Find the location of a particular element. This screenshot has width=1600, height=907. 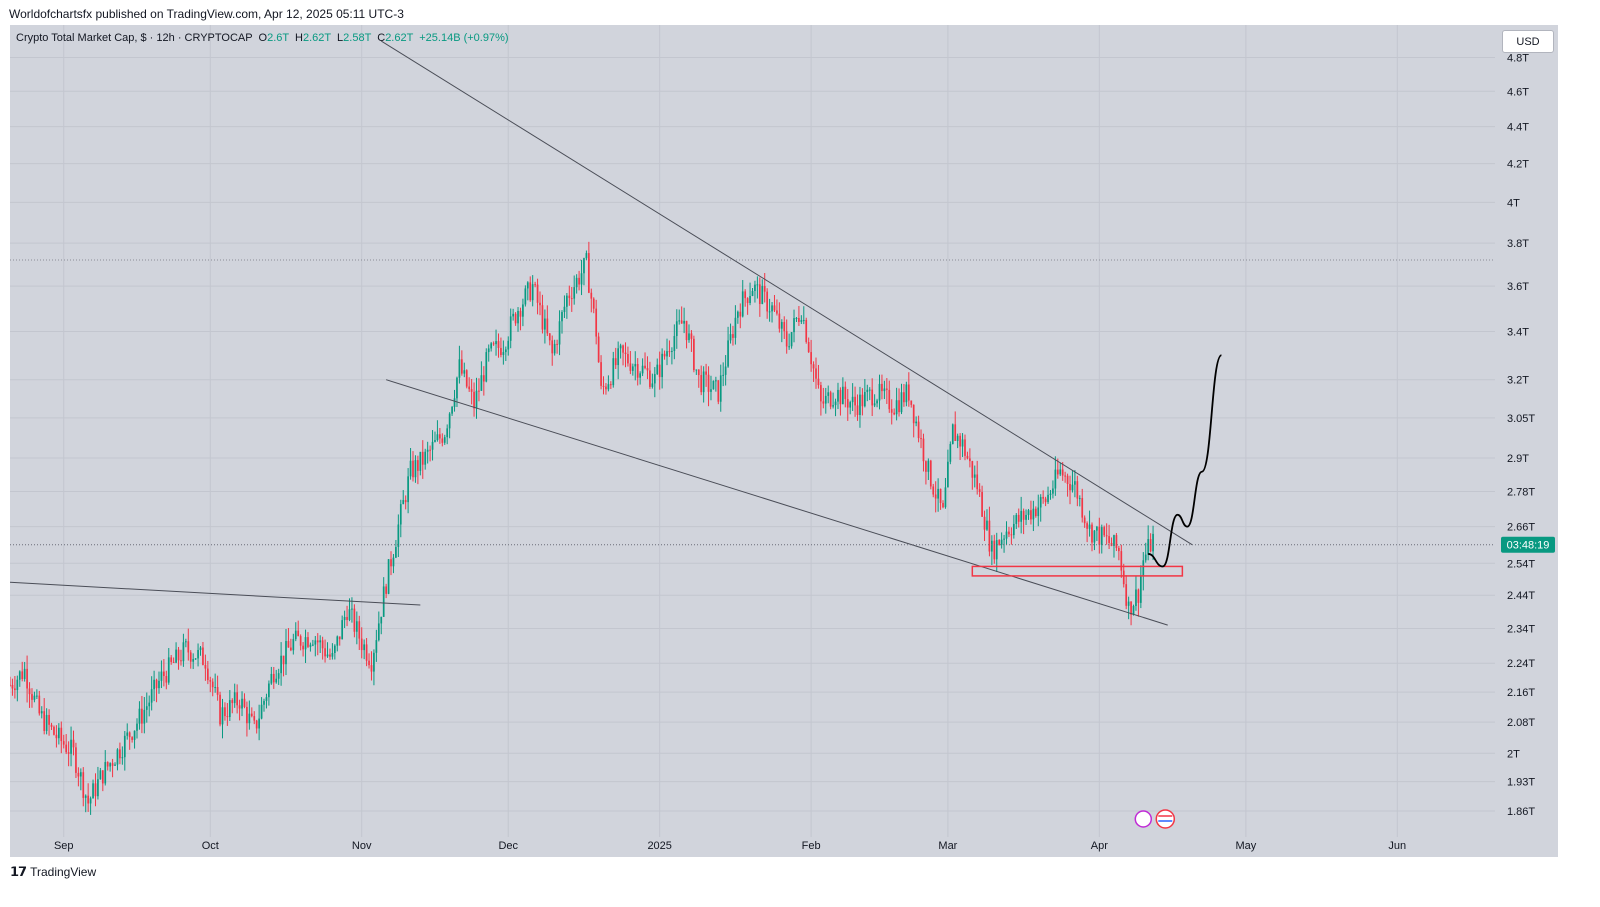

x-tick-label: Nov is located at coordinates (362, 846).